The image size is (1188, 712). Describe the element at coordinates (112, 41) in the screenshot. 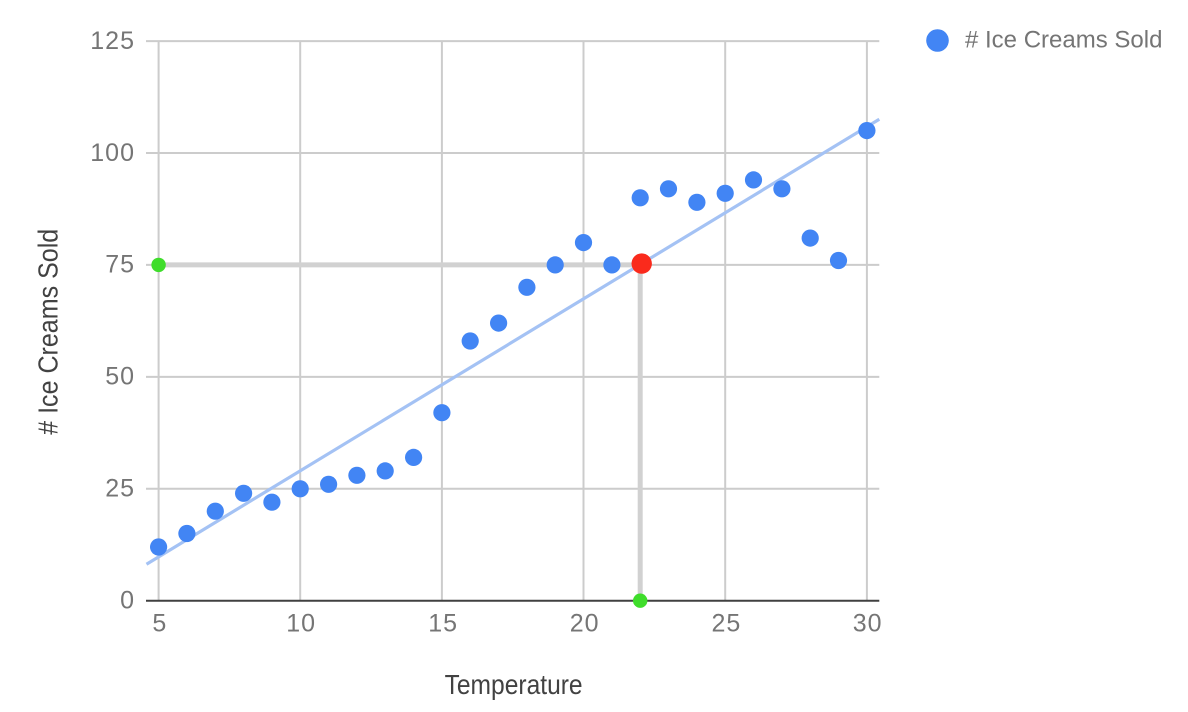

I see `svg-text: 125` at that location.